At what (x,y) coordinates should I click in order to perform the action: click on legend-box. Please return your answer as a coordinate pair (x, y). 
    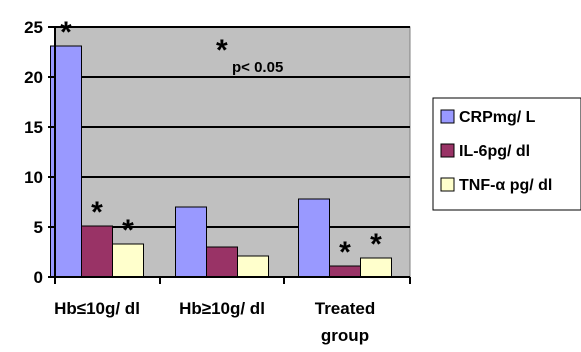
    Looking at the image, I should click on (506, 154).